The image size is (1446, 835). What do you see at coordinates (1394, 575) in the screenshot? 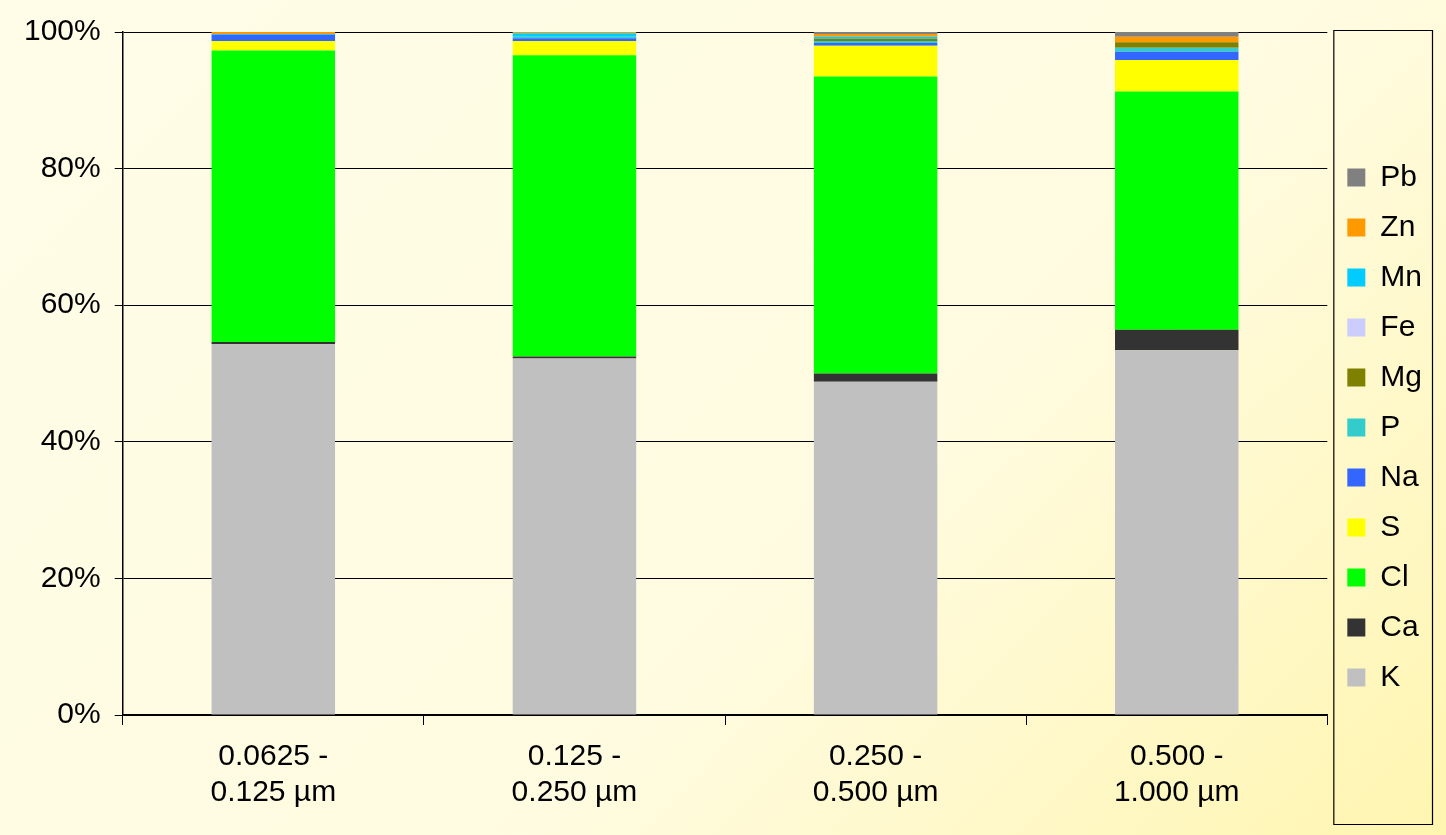
I see `legend-label: Cl` at bounding box center [1394, 575].